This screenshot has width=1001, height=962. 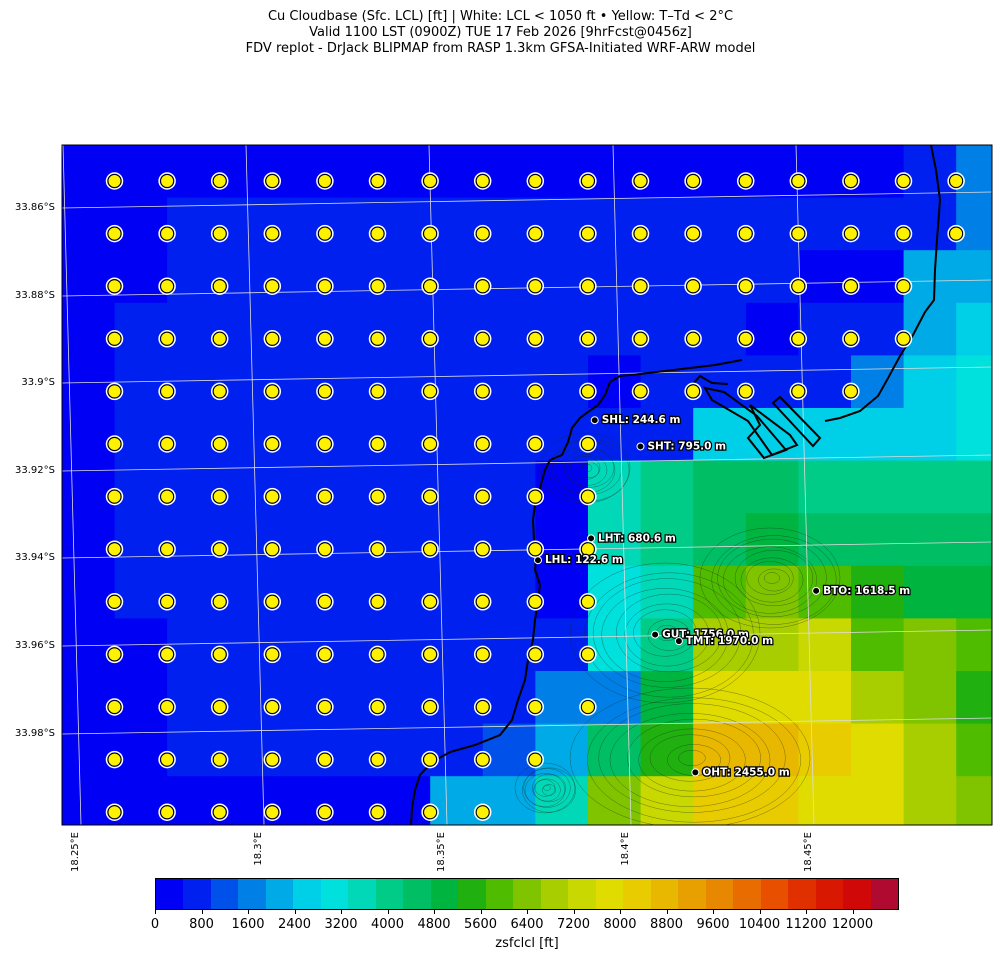 I want to click on meridian, so click(x=805, y=485).